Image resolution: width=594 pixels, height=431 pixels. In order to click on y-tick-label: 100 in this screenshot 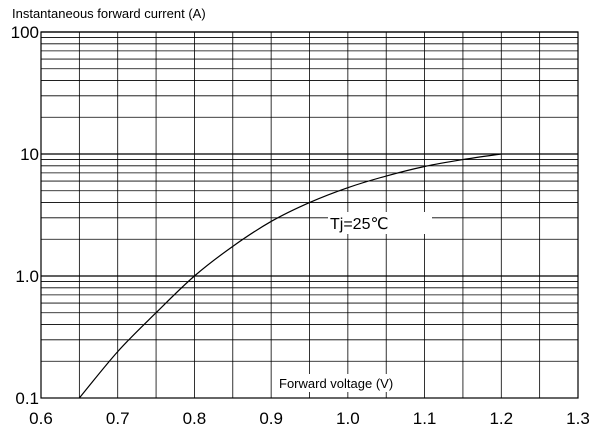, I will do `click(25, 32)`.